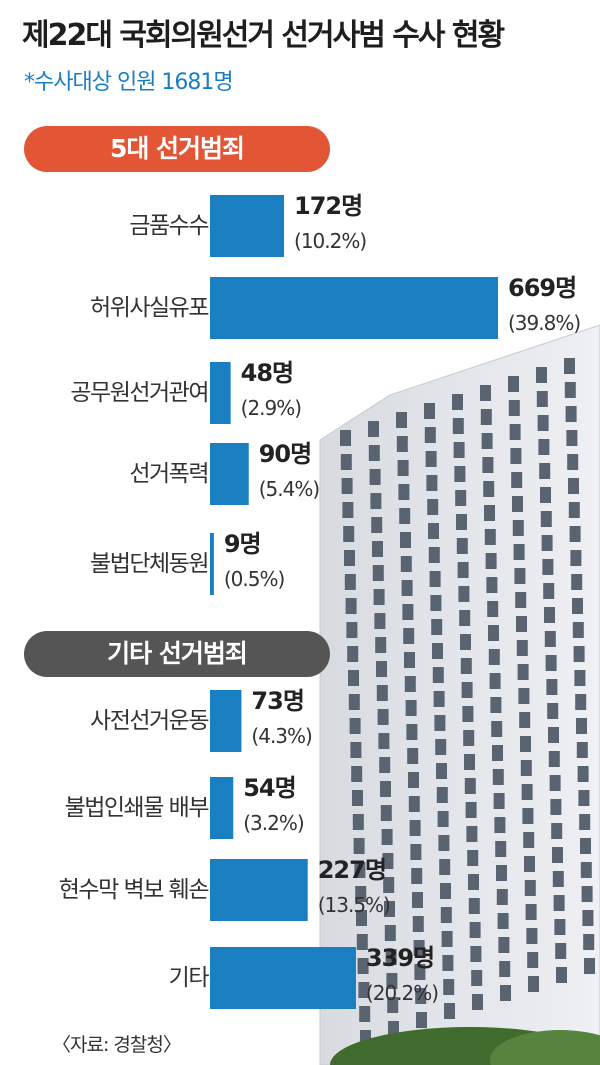 This screenshot has height=1065, width=600. Describe the element at coordinates (169, 474) in the screenshot. I see `category-label: 선거폭력` at that location.